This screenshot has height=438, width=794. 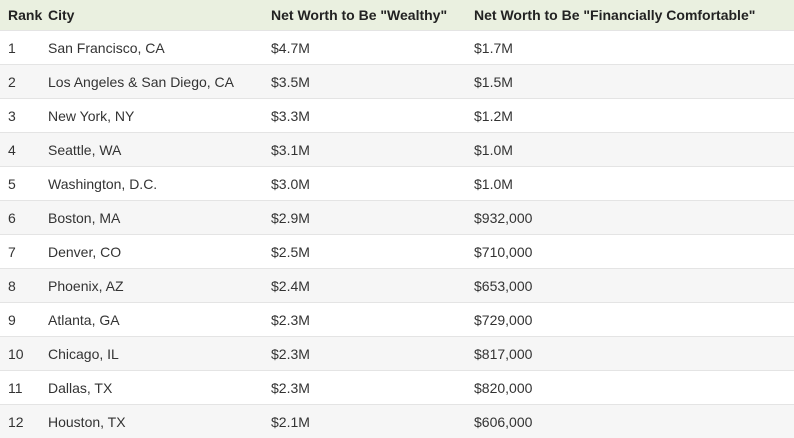 I want to click on table-cell: Houston, TX, so click(x=159, y=421).